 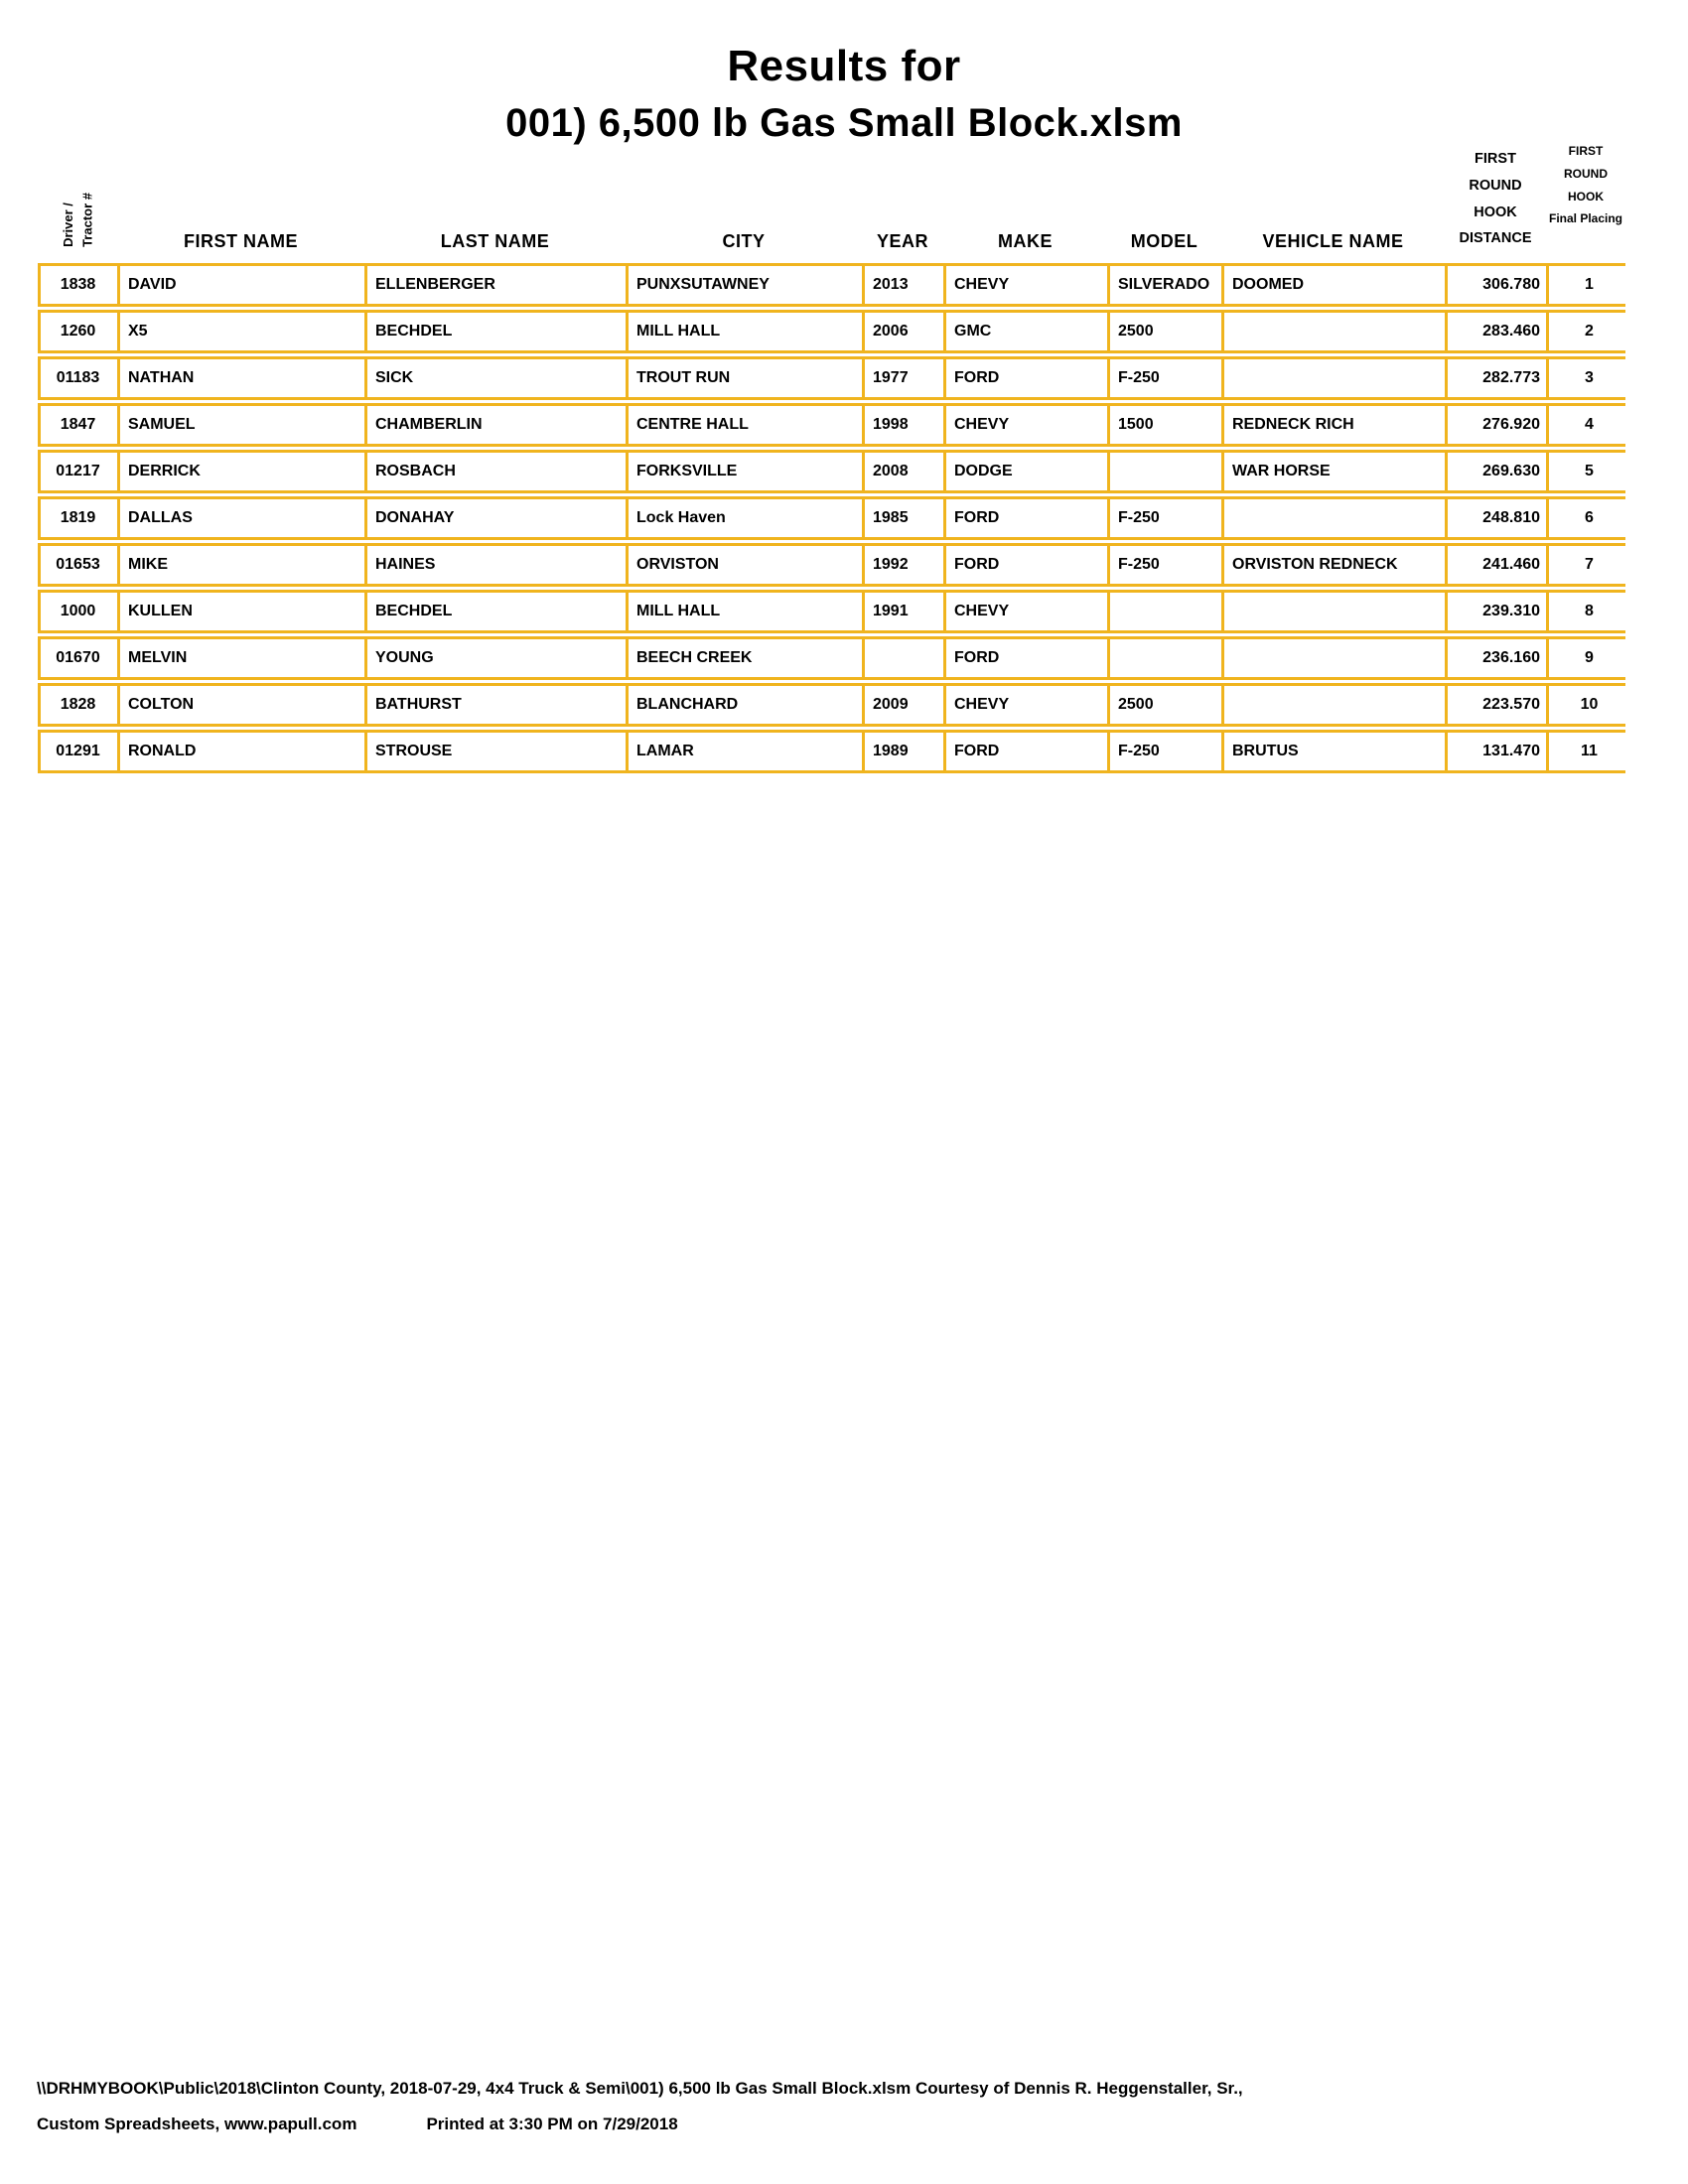 What do you see at coordinates (1495, 752) in the screenshot?
I see `cell-first-round-hook-distance: 131.470` at bounding box center [1495, 752].